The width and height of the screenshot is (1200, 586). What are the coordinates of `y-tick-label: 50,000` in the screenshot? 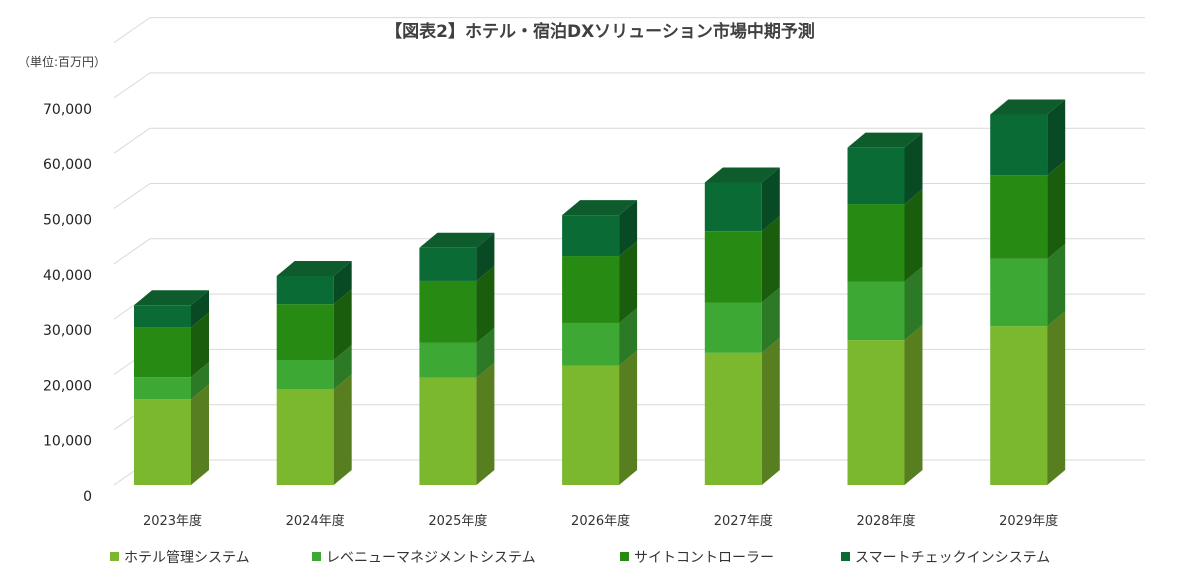 It's located at (67, 221).